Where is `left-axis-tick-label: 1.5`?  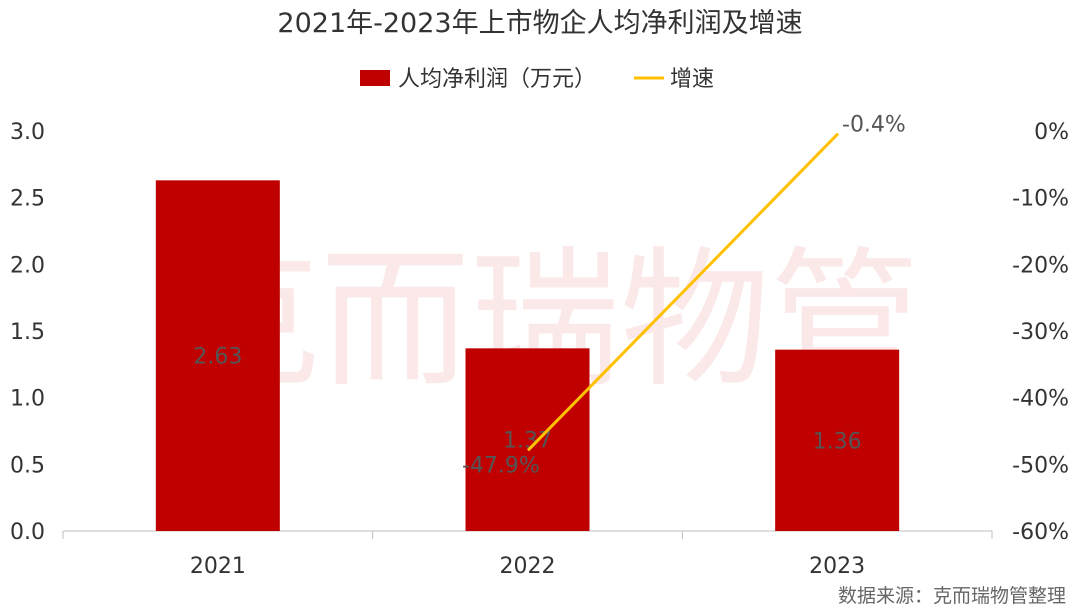 left-axis-tick-label: 1.5 is located at coordinates (27, 332).